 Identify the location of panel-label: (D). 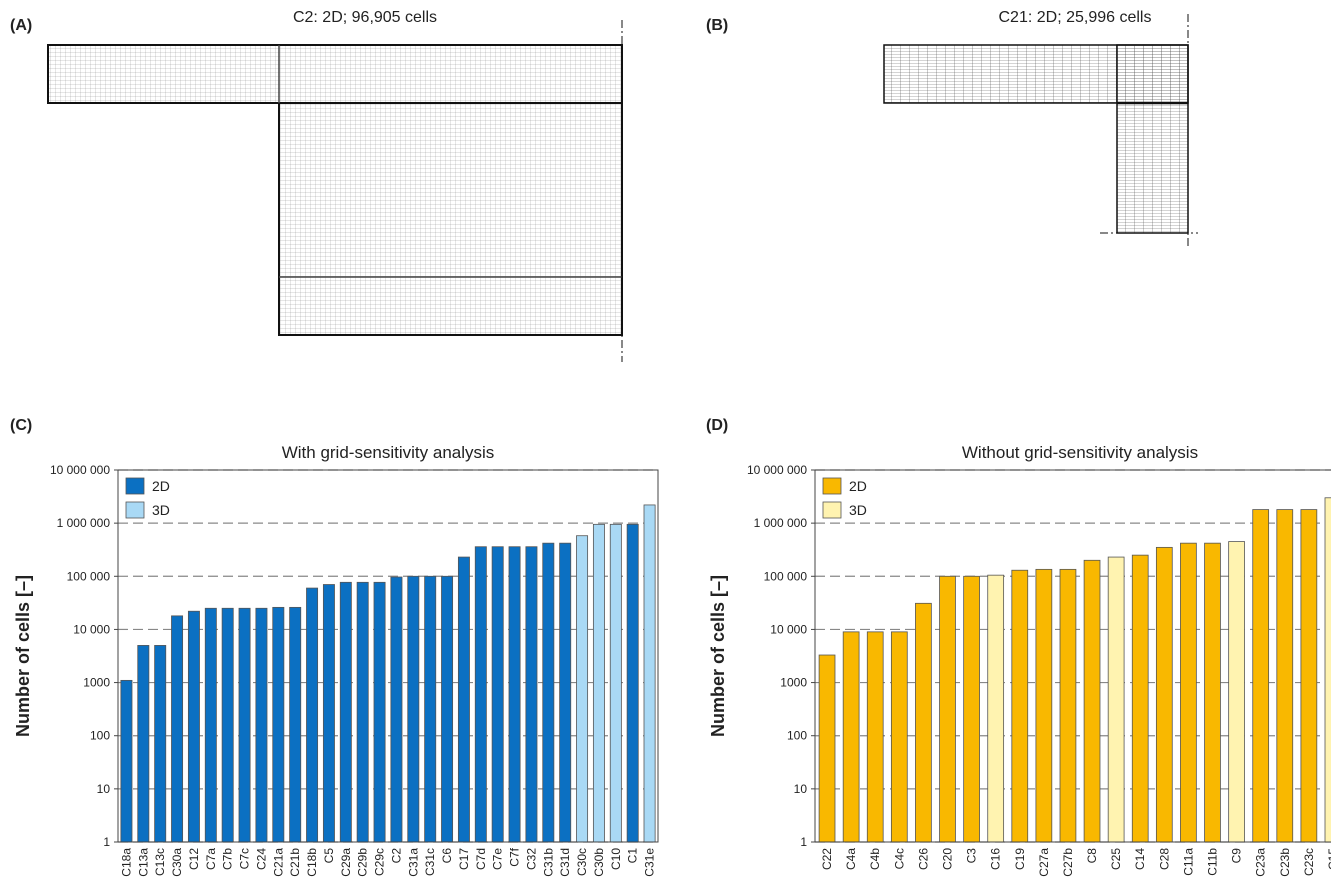
(717, 425).